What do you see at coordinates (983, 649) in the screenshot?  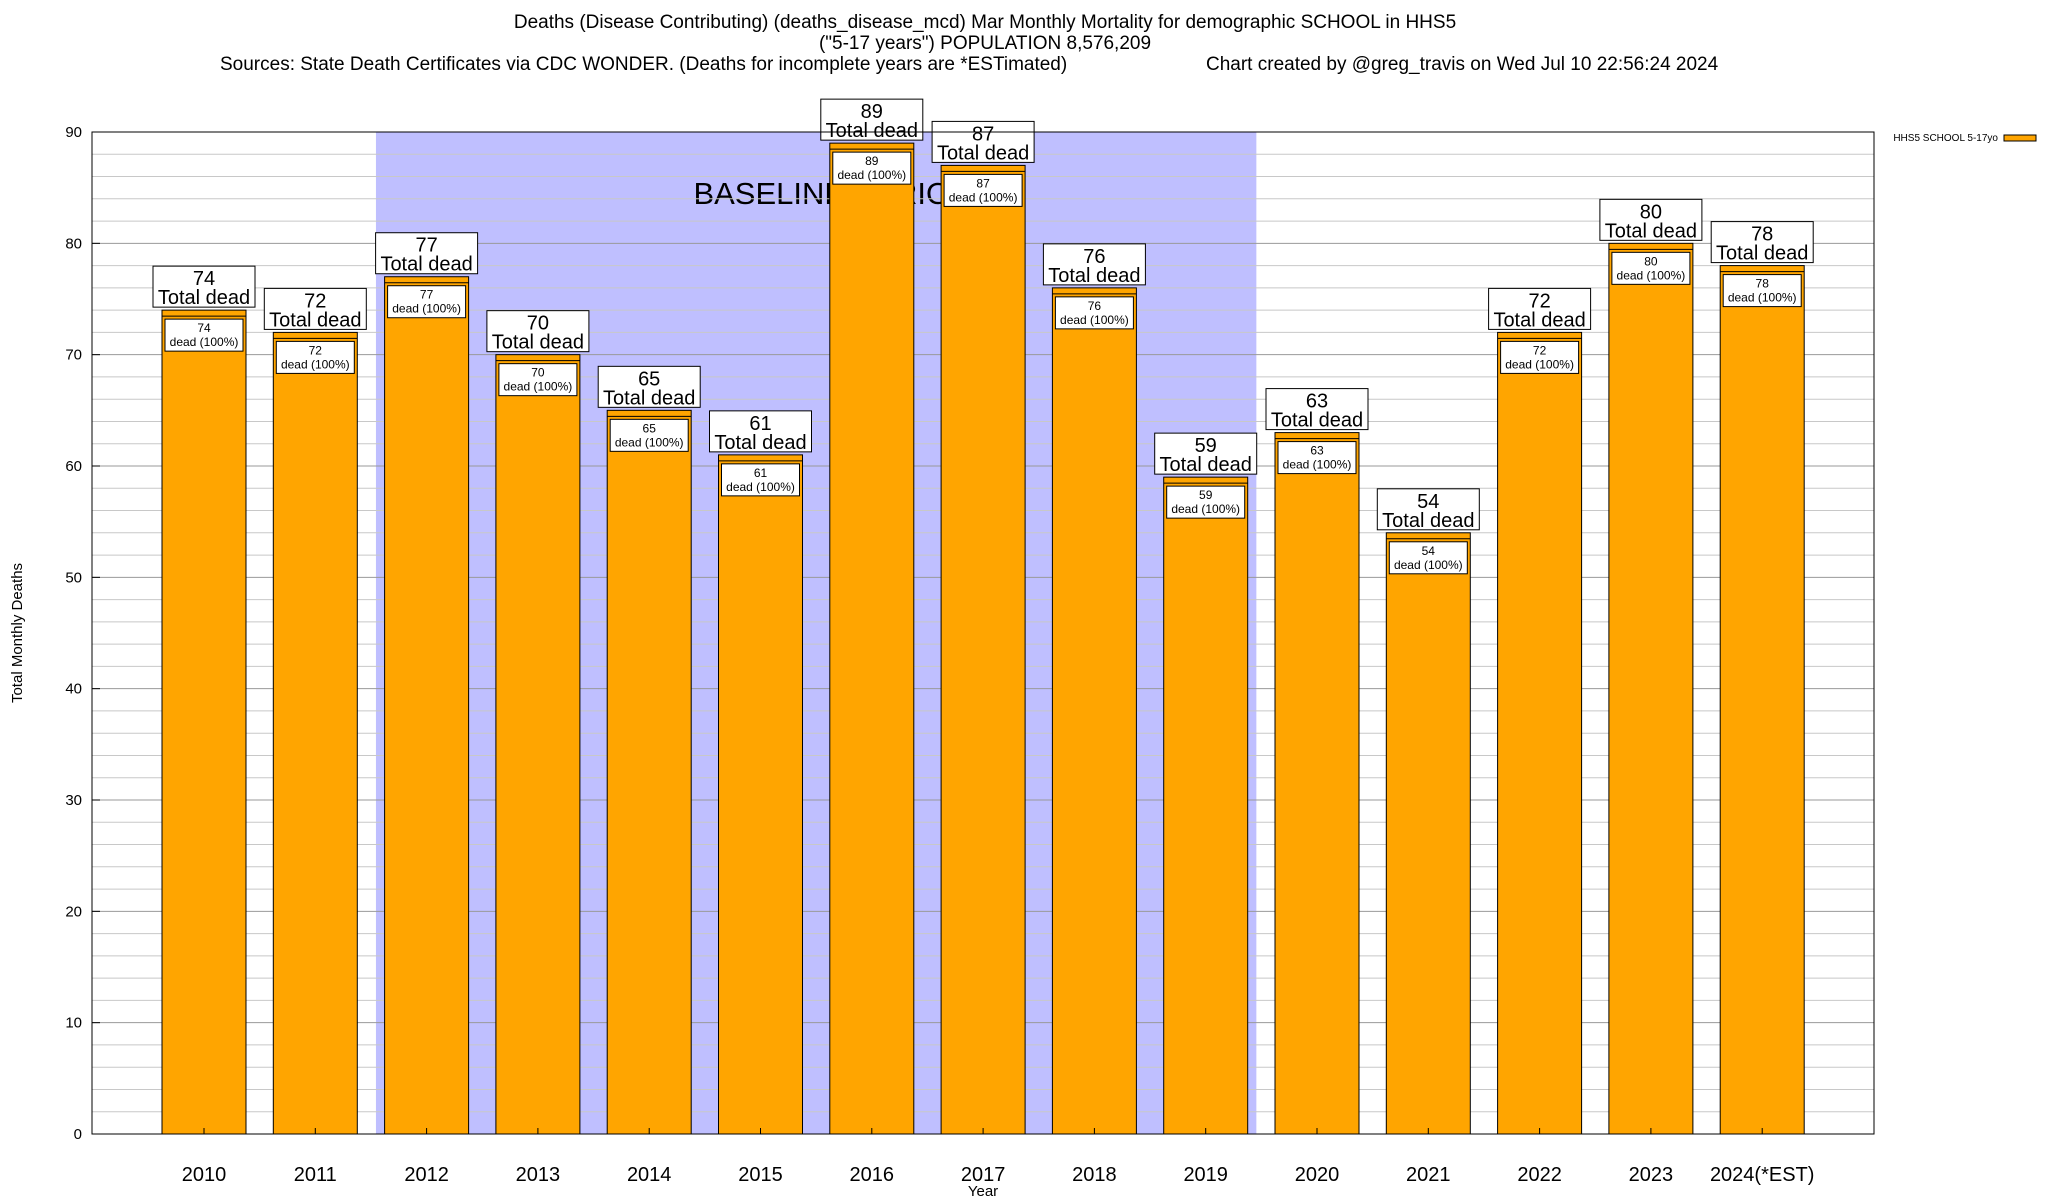 I see `bar-2017` at bounding box center [983, 649].